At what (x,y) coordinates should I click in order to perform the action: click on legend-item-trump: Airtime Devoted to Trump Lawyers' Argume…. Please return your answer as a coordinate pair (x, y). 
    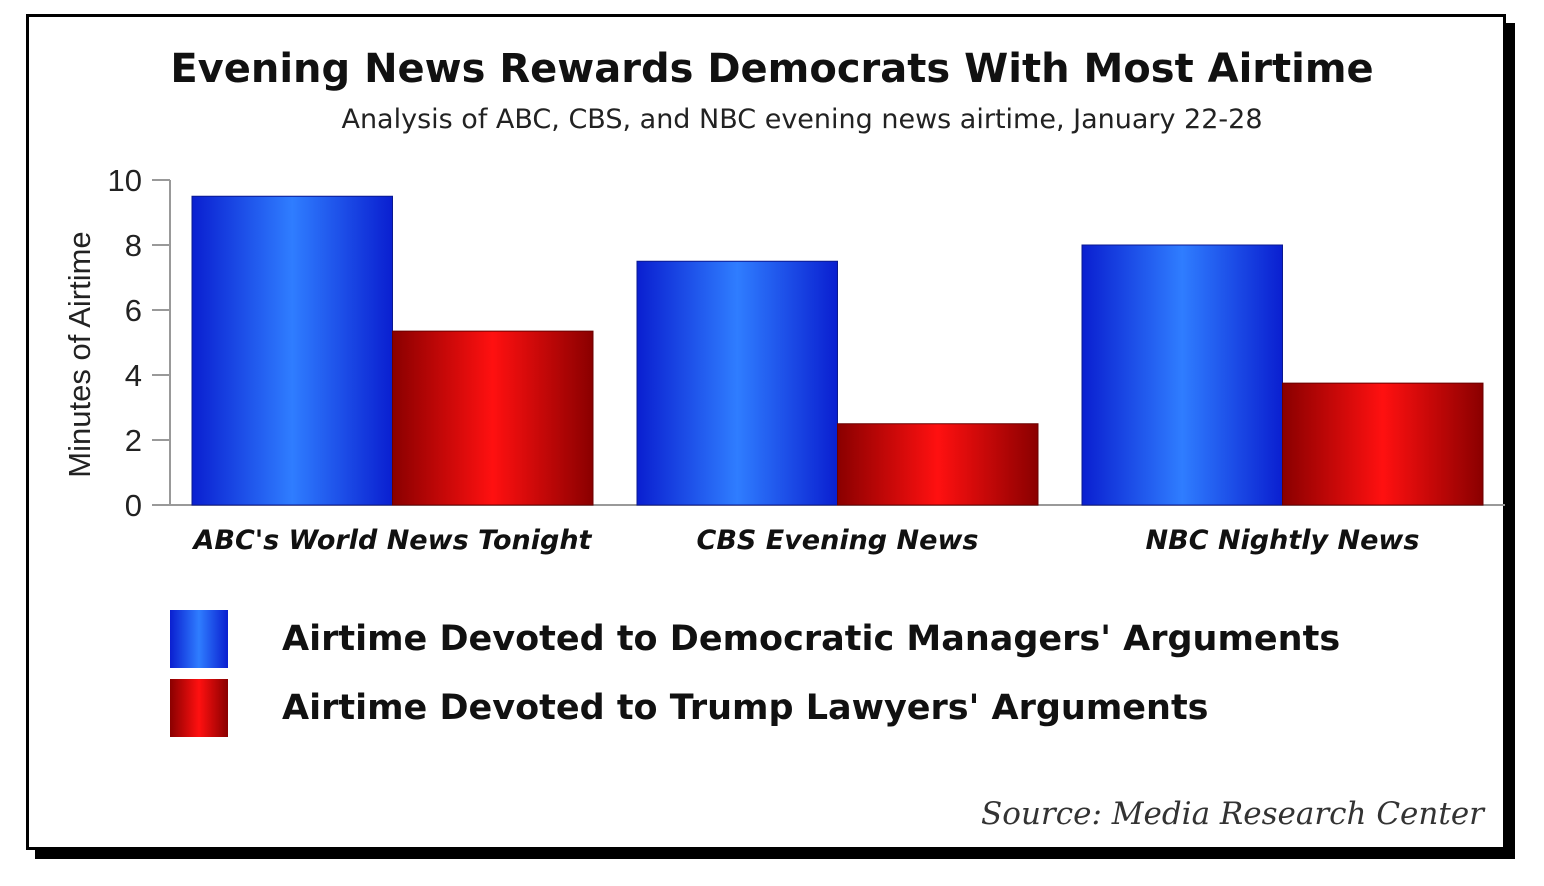
    Looking at the image, I should click on (689, 708).